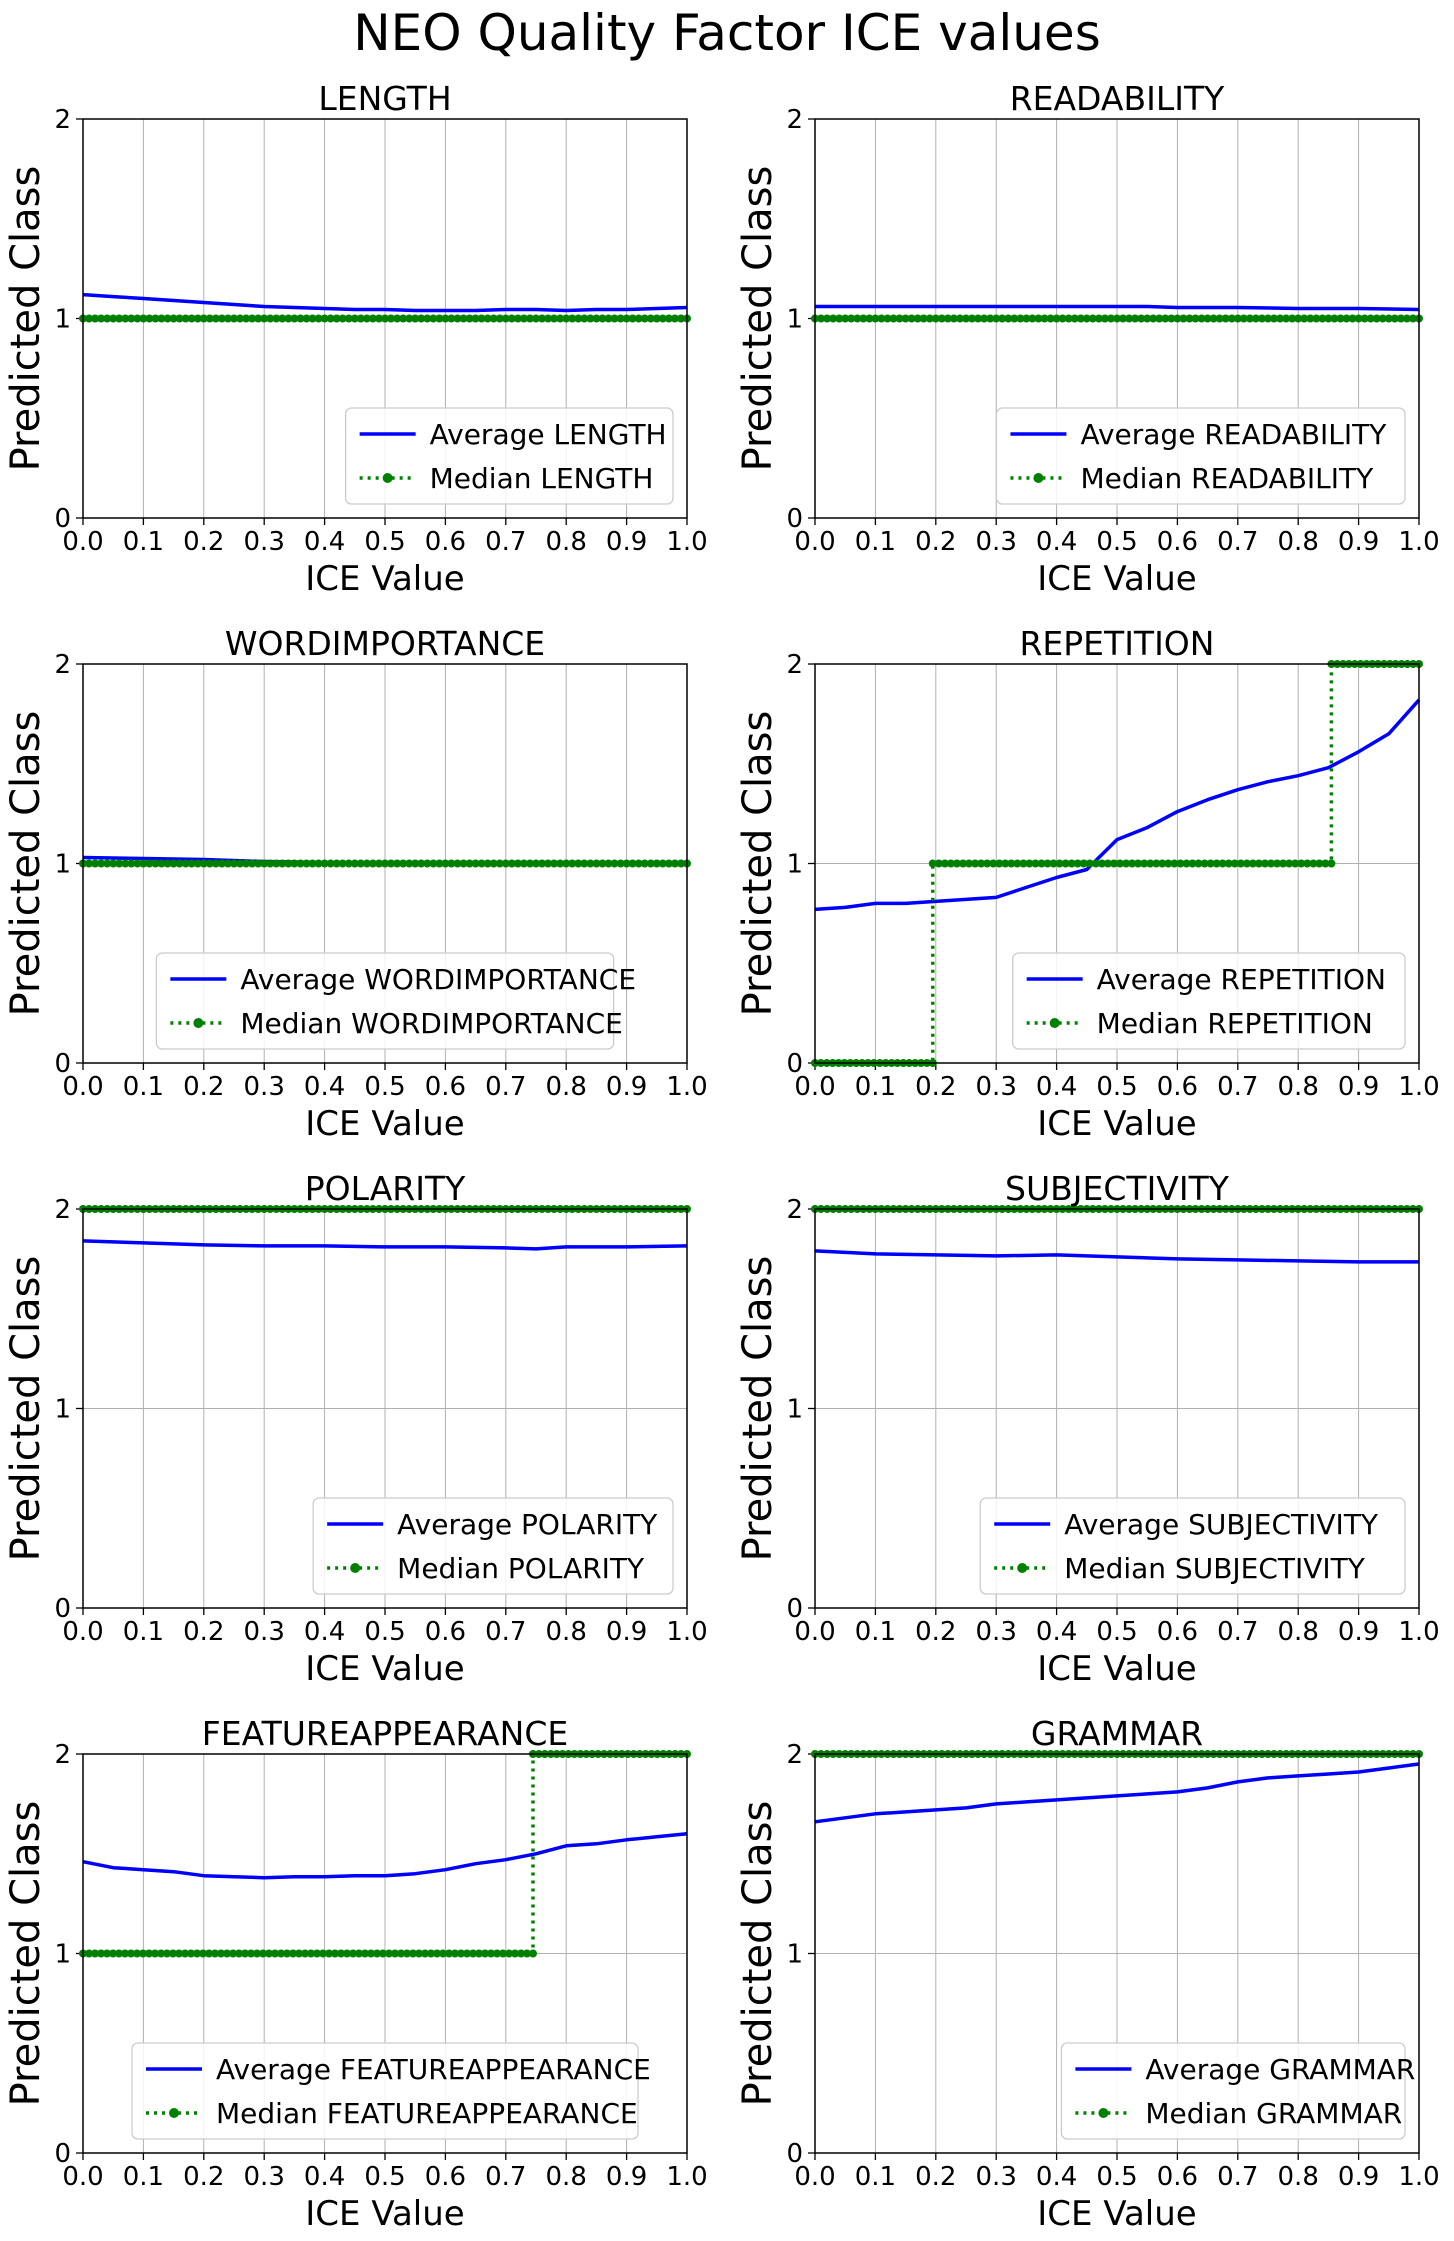 The width and height of the screenshot is (1454, 2241). What do you see at coordinates (203, 542) in the screenshot?
I see `x-tick-label: 0.2` at bounding box center [203, 542].